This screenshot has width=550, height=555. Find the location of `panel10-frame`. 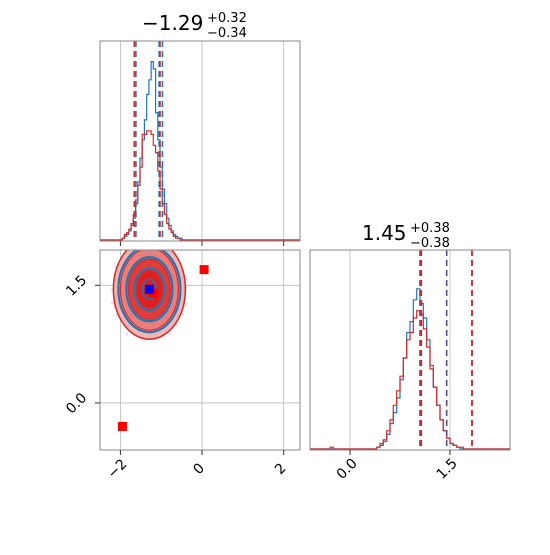

panel10-frame is located at coordinates (200, 350).